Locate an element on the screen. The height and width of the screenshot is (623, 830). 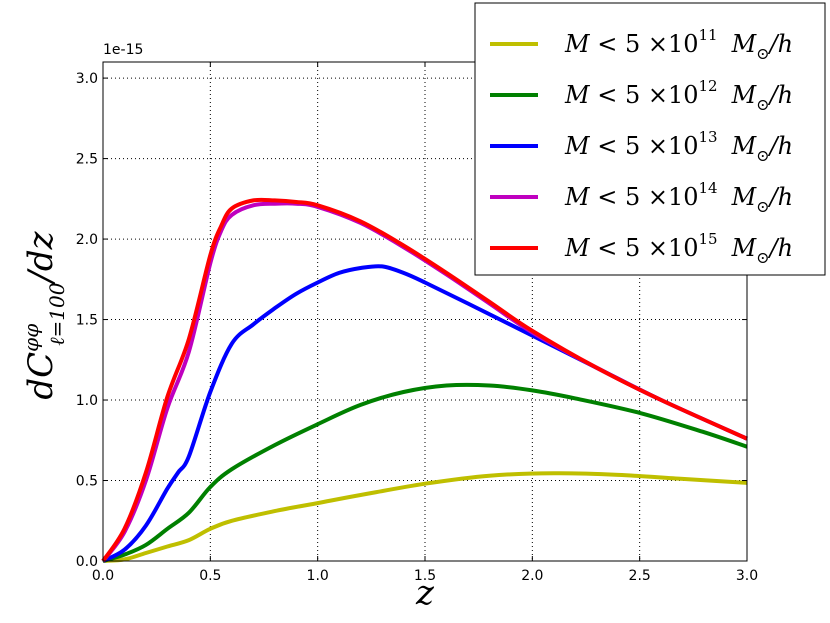
legend-label: M < 5 ×1013 M⊙/h is located at coordinates (678, 146).